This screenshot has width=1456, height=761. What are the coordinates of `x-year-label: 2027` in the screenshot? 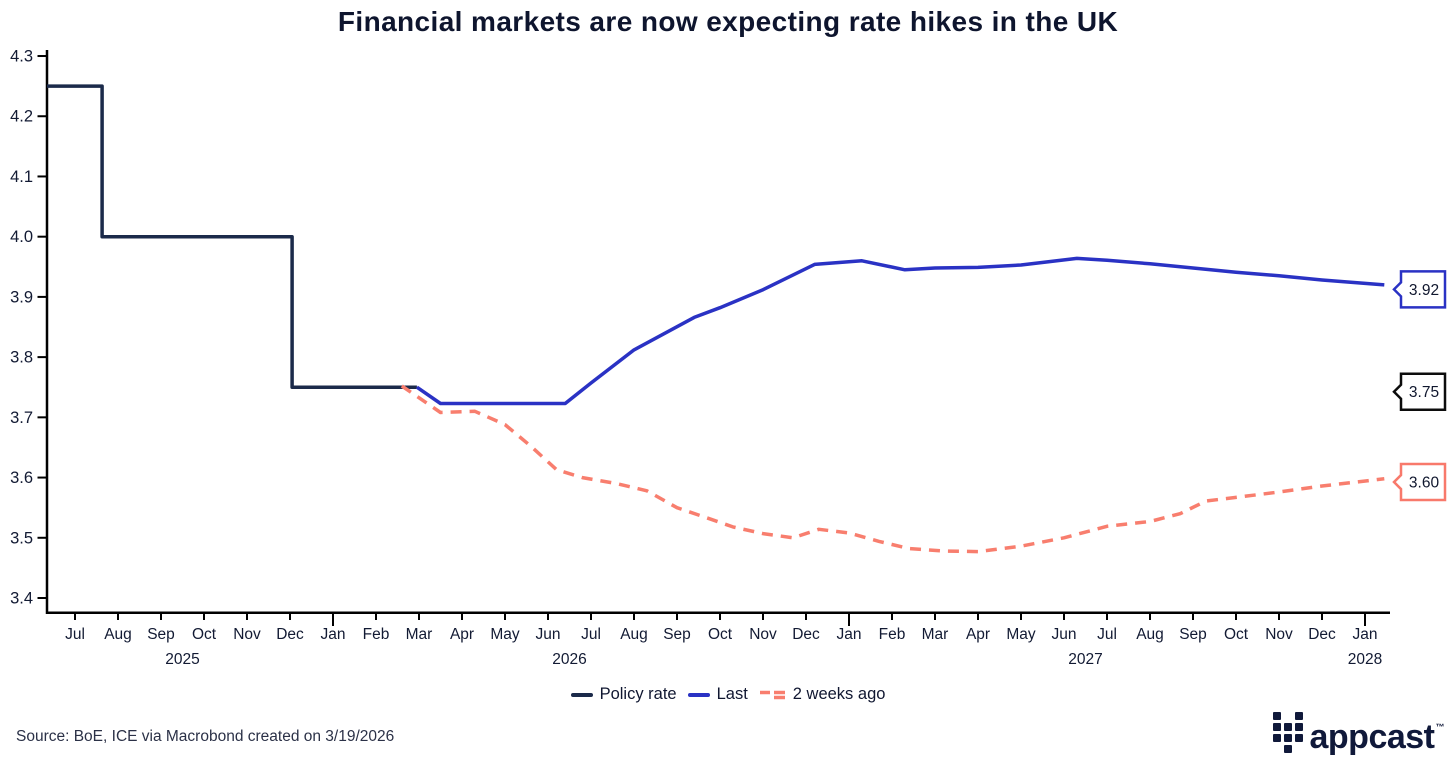 It's located at (1085, 659).